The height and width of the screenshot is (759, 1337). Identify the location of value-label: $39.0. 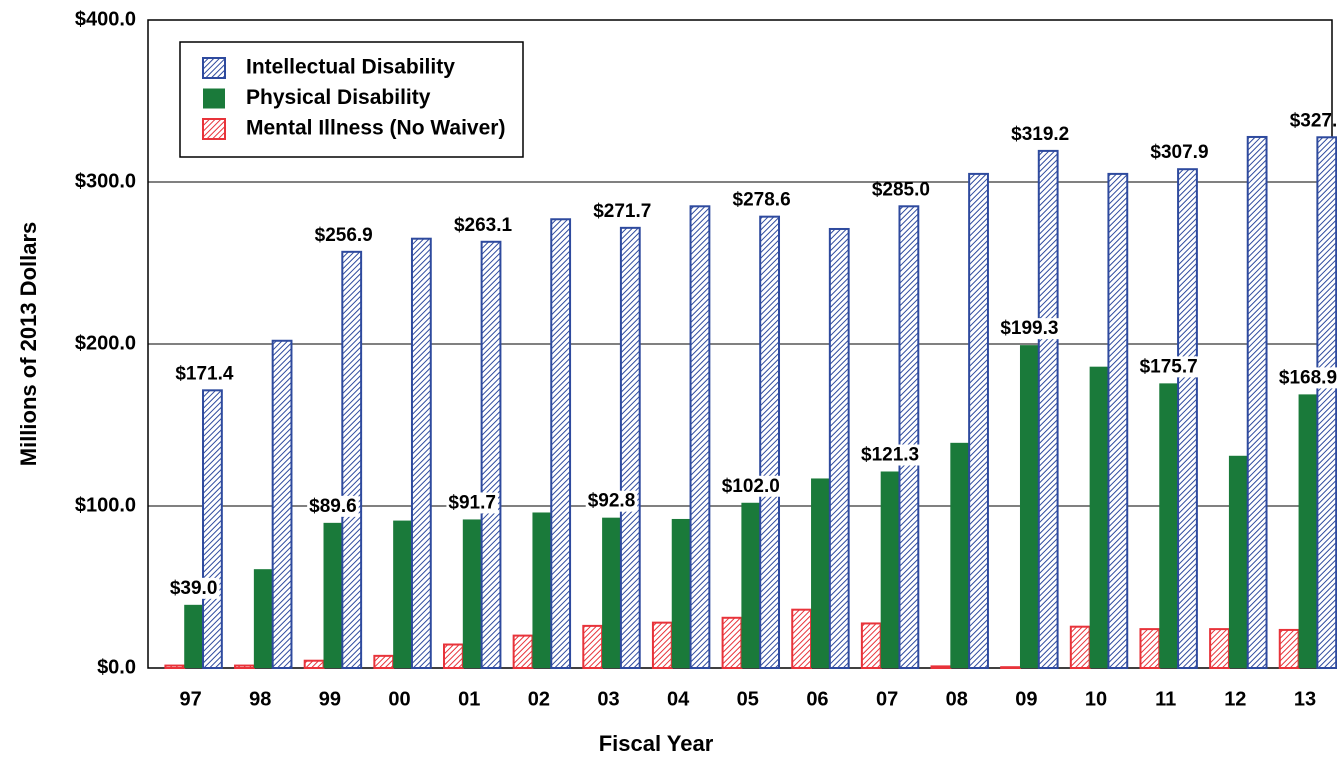
(194, 588).